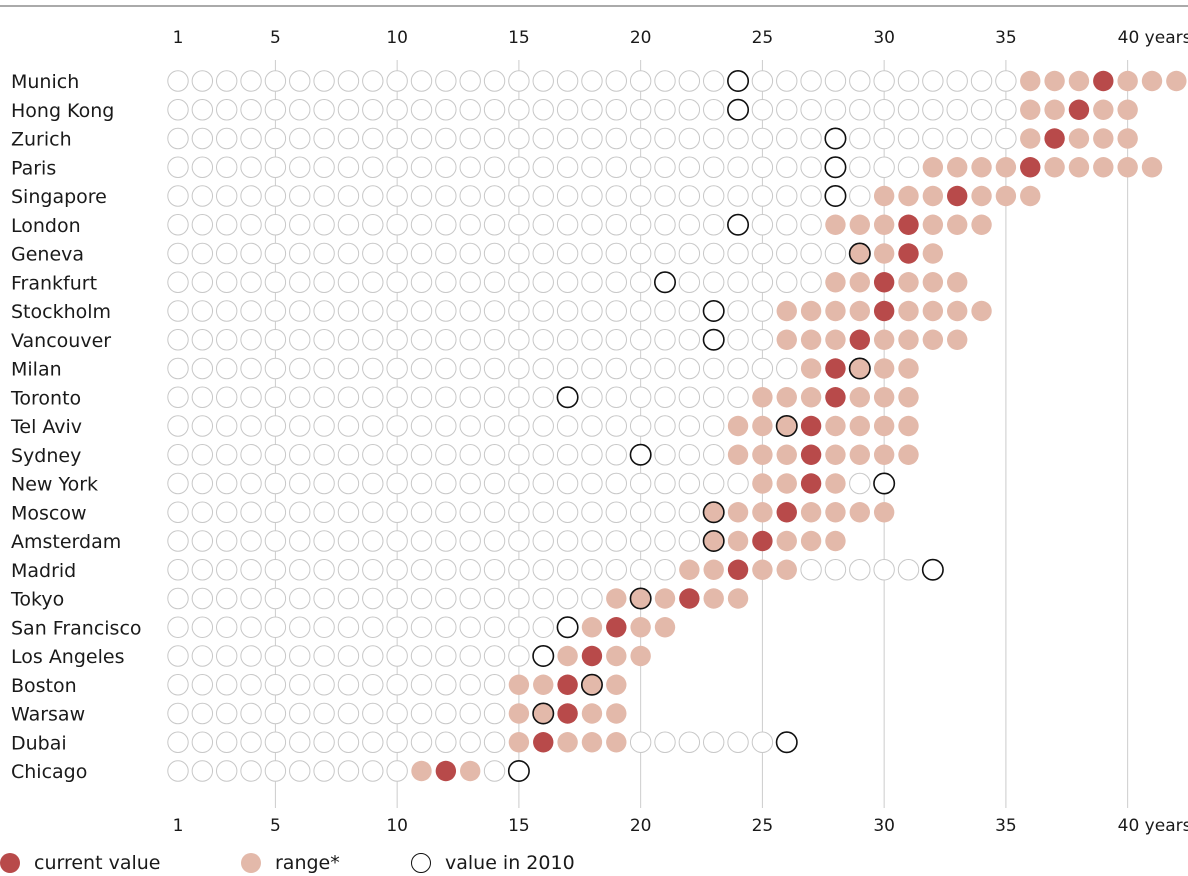 The width and height of the screenshot is (1188, 876). I want to click on city-row: Milan, so click(465, 369).